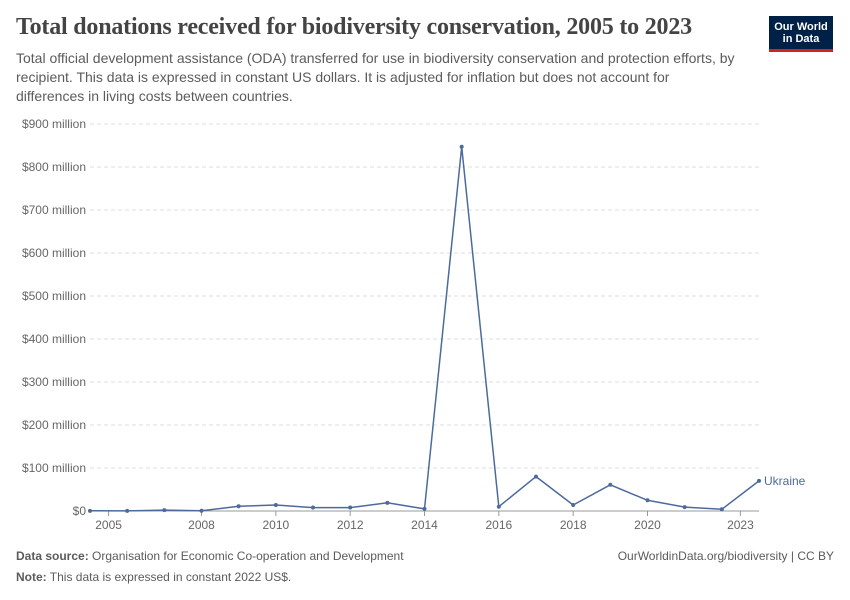  Describe the element at coordinates (275, 525) in the screenshot. I see `x-tick-label: 2010` at that location.